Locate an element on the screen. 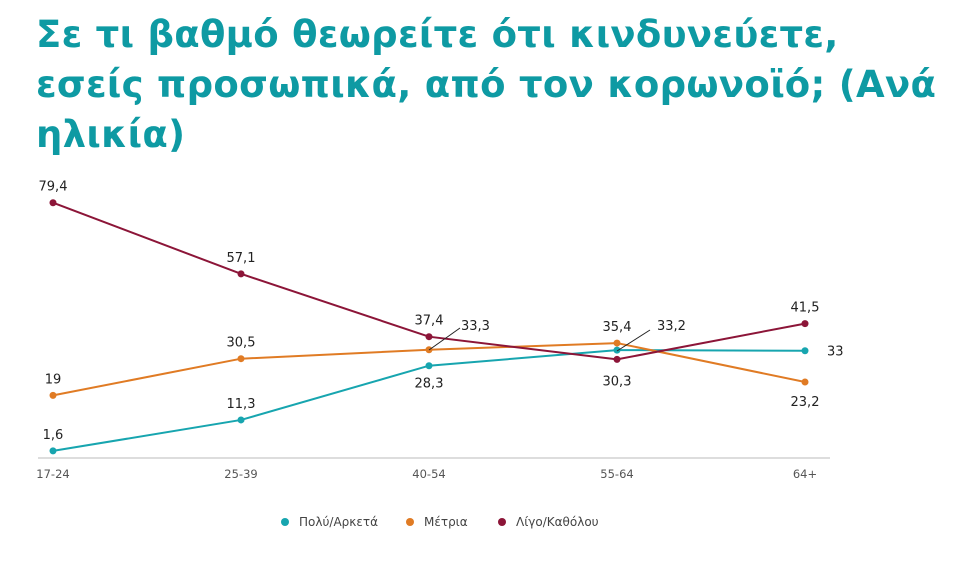 The height and width of the screenshot is (566, 960). x-tick-label: 64+ is located at coordinates (805, 474).